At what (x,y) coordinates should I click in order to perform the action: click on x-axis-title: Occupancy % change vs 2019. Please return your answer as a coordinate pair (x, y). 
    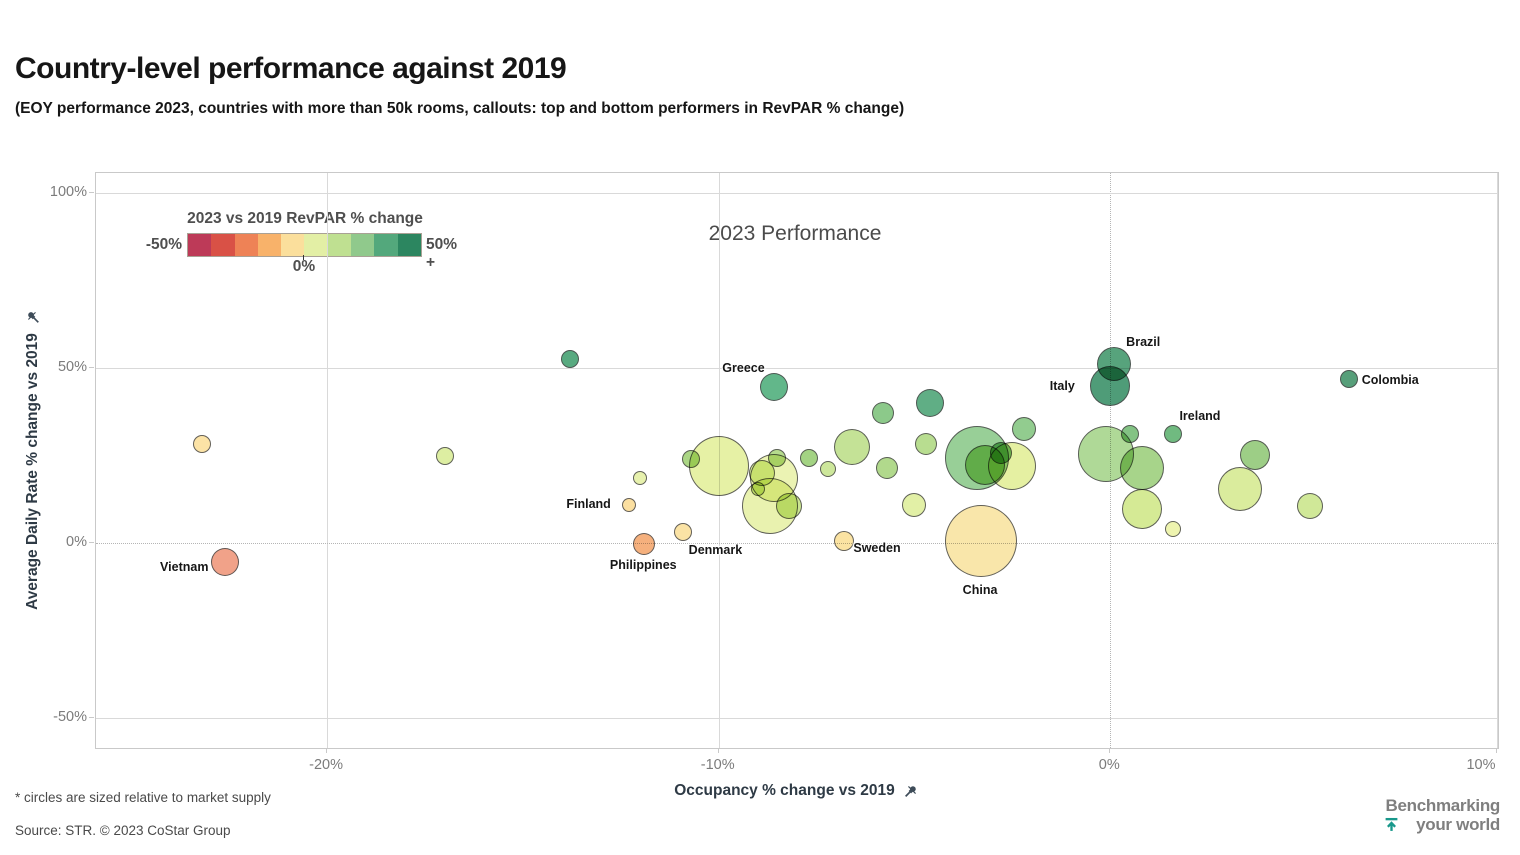
    Looking at the image, I should click on (796, 791).